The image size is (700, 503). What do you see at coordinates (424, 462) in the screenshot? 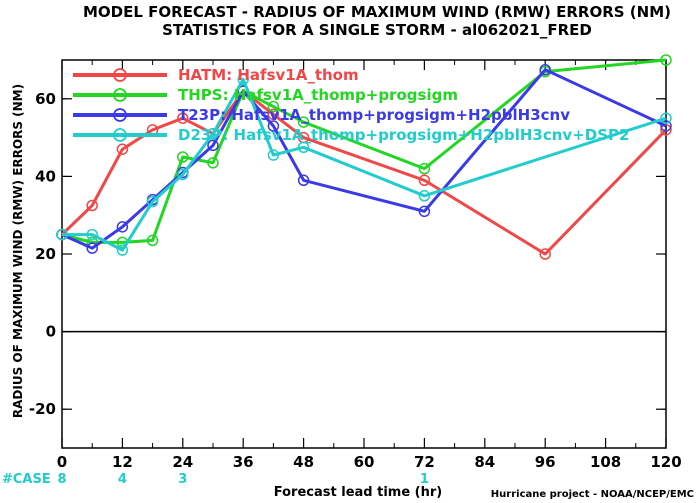
I see `x-tick-label: 72` at bounding box center [424, 462].